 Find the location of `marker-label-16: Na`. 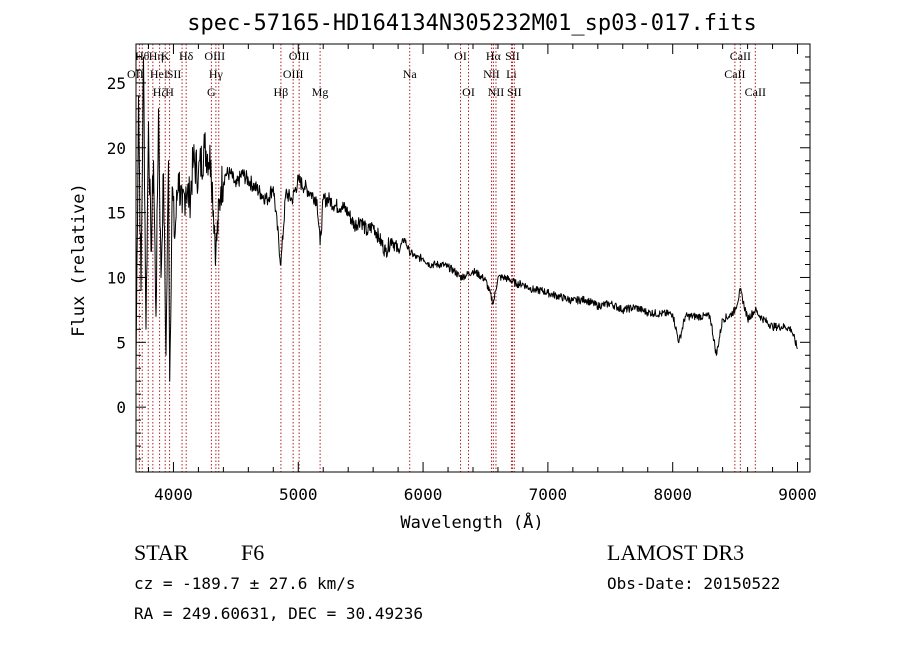

marker-label-16: Na is located at coordinates (410, 74).